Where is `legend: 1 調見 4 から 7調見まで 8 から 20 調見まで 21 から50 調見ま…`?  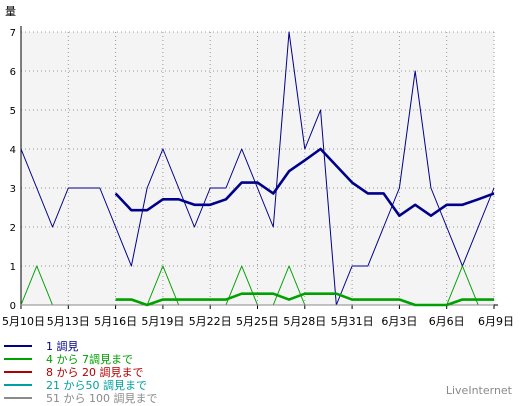
legend: 1 調見 4 から 7調見まで 8 から 20 調見まで 21 から50 調見ま… is located at coordinates (81, 372).